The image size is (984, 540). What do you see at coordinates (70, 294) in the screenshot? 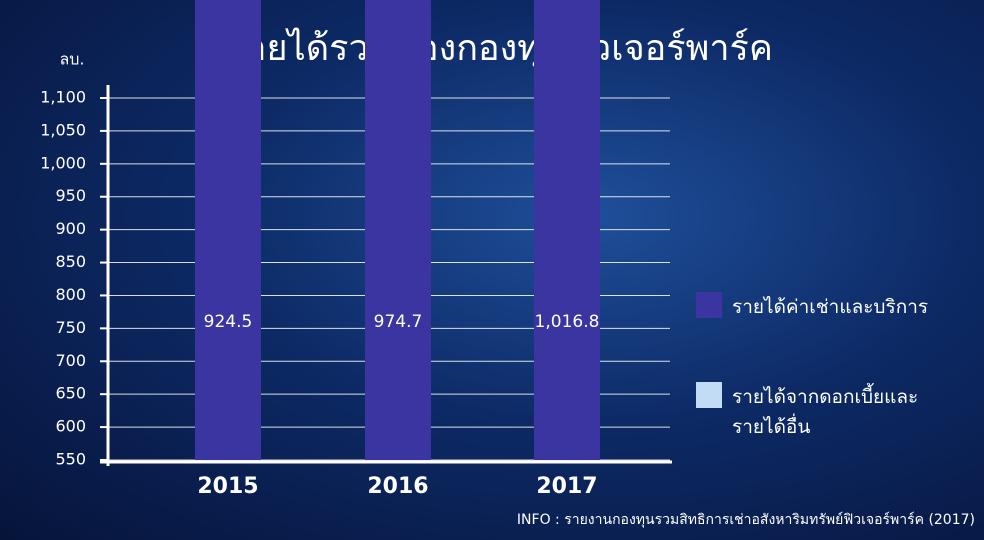
I see `y-tick-label: 800` at bounding box center [70, 294].